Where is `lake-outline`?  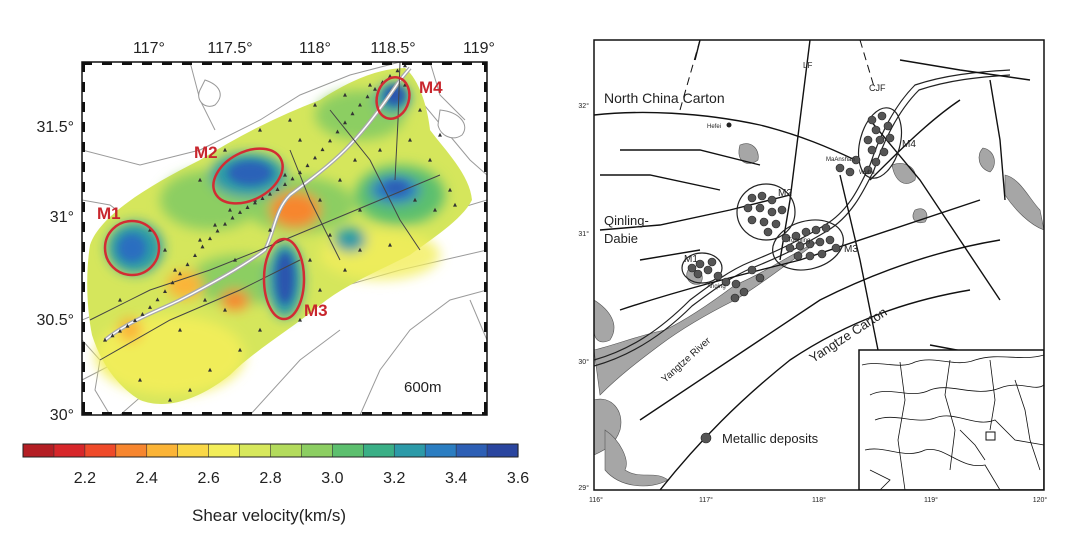
lake-outline is located at coordinates (209, 93).